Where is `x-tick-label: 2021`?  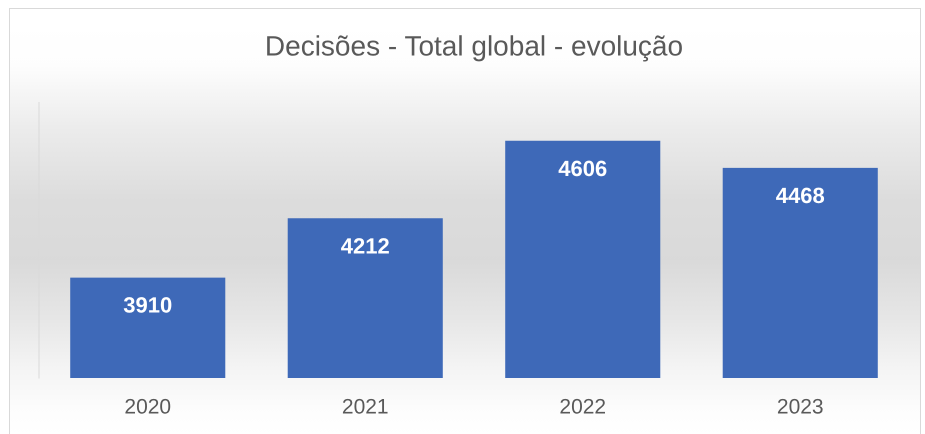 x-tick-label: 2021 is located at coordinates (365, 406).